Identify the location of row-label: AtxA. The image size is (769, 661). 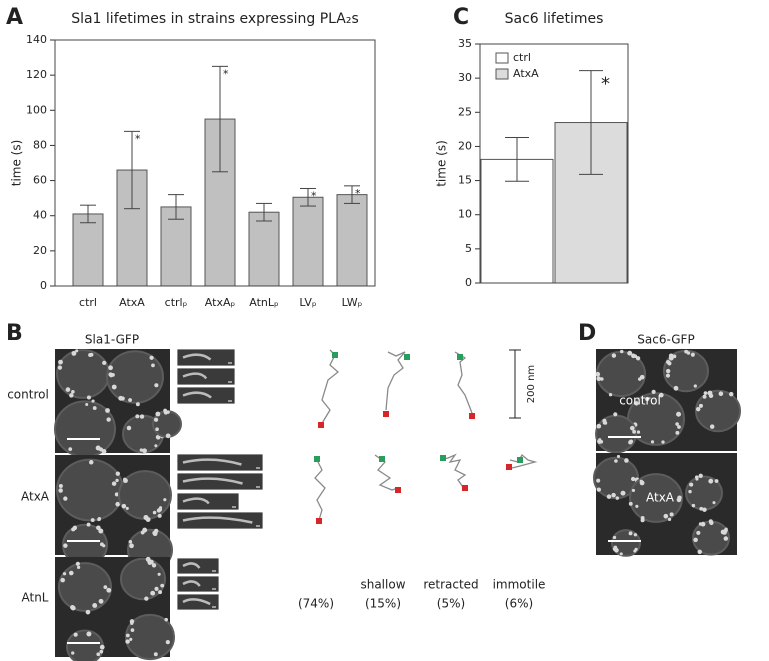
(35, 497).